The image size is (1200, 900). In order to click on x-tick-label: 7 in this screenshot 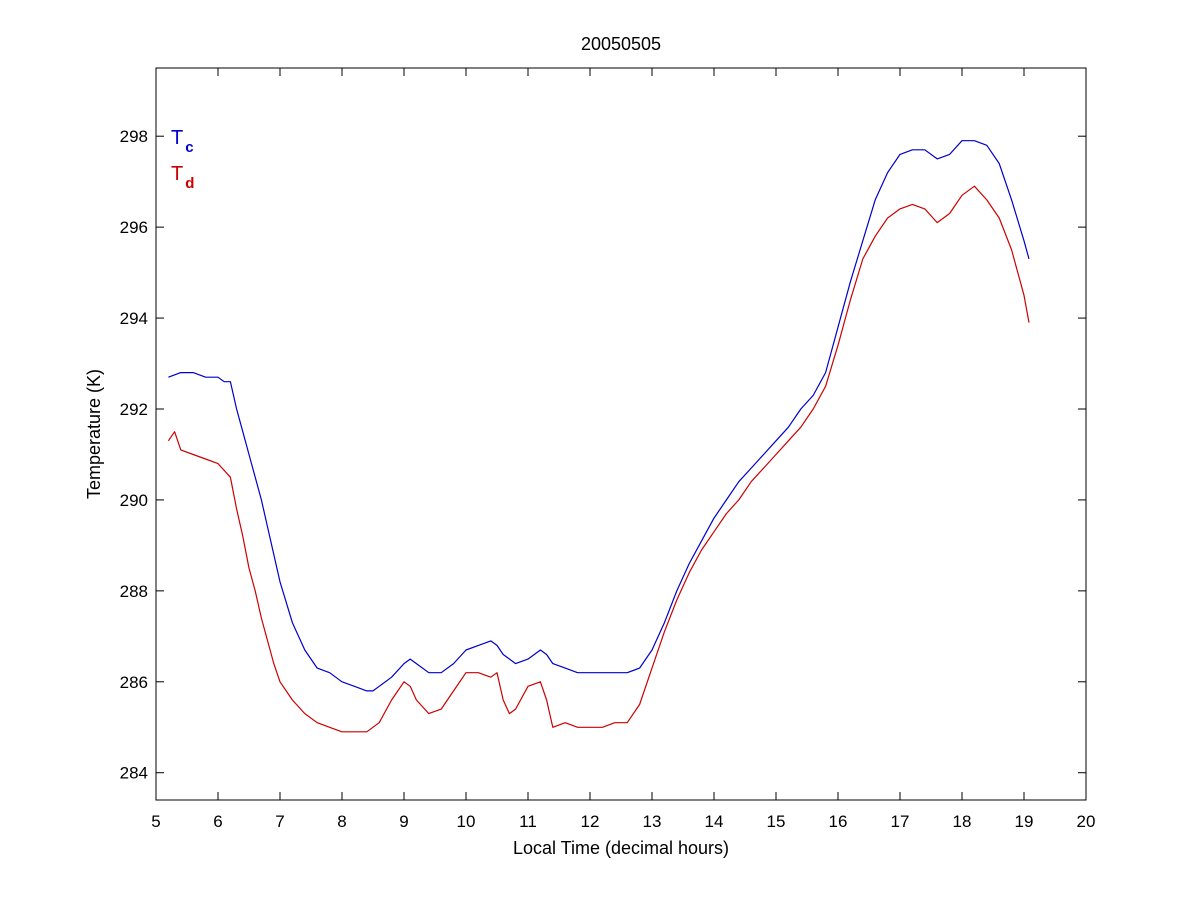, I will do `click(279, 821)`.